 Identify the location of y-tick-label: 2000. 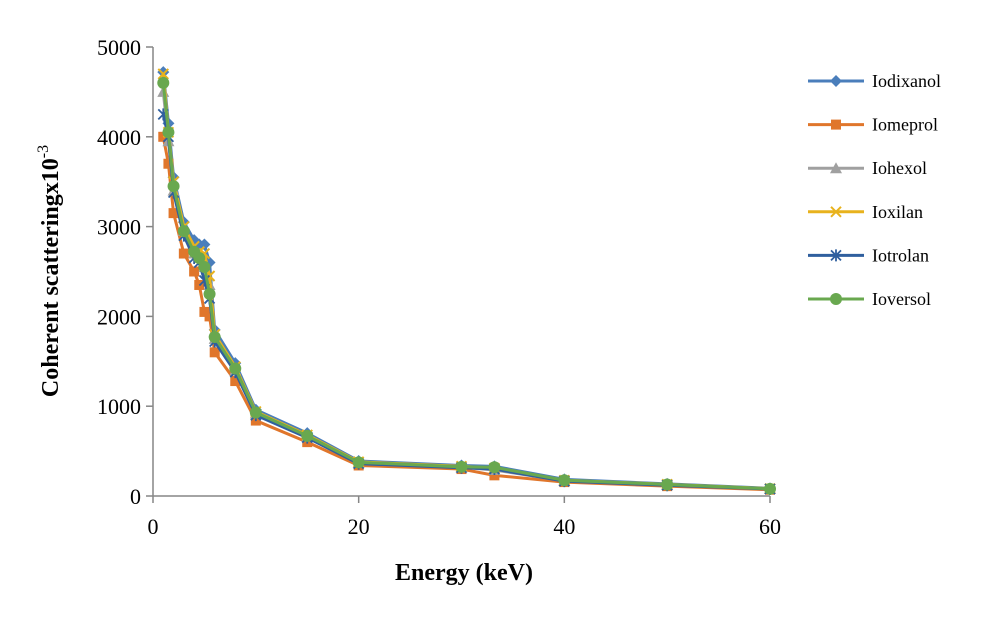
(119, 316).